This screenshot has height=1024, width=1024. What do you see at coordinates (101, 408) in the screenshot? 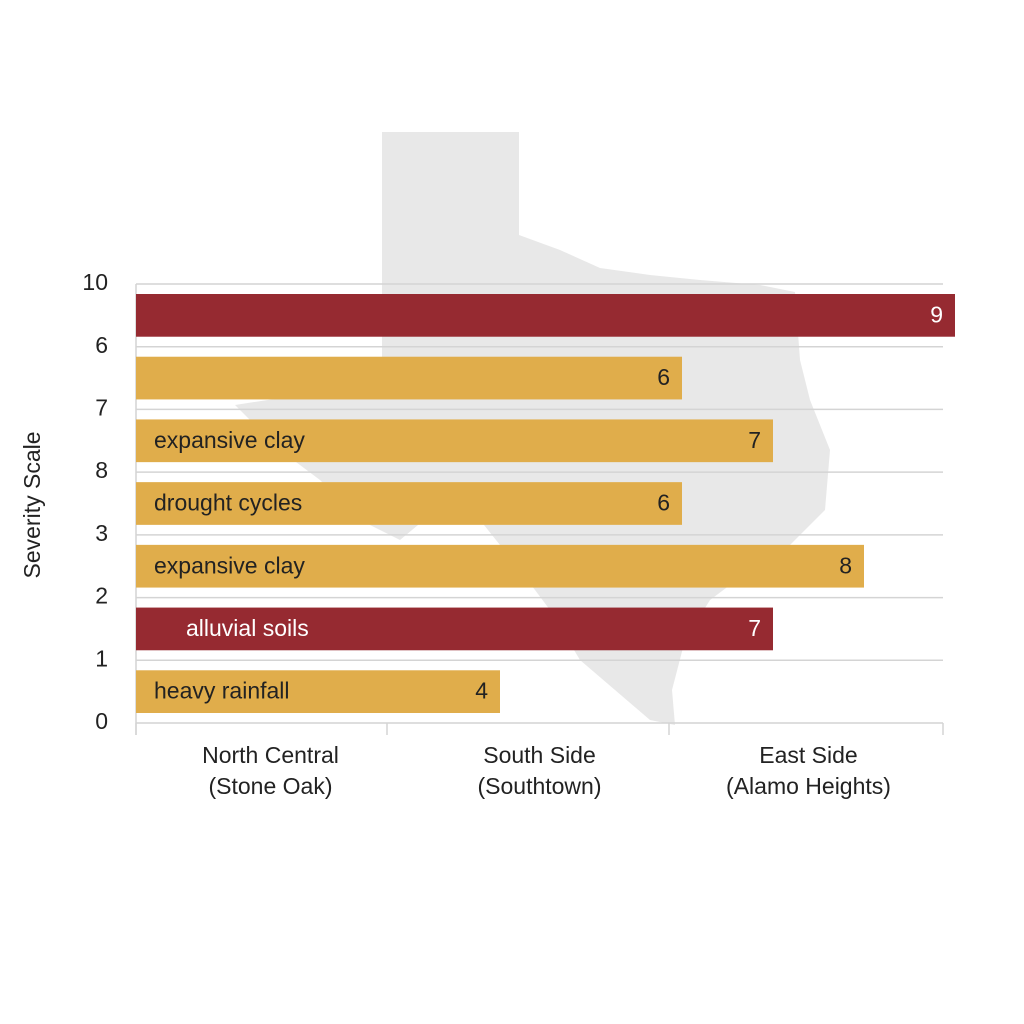
I see `y-tick-label: 7` at bounding box center [101, 408].